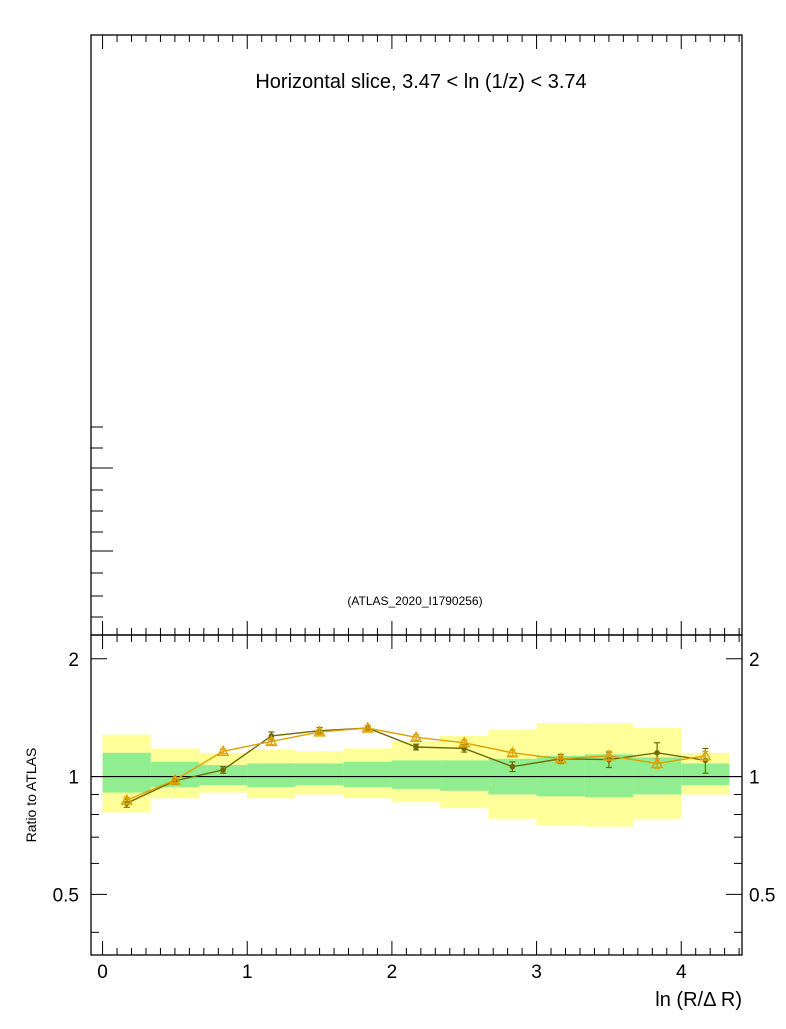 The height and width of the screenshot is (1029, 786). I want to click on y-tick-label-left: 0.5, so click(66, 895).